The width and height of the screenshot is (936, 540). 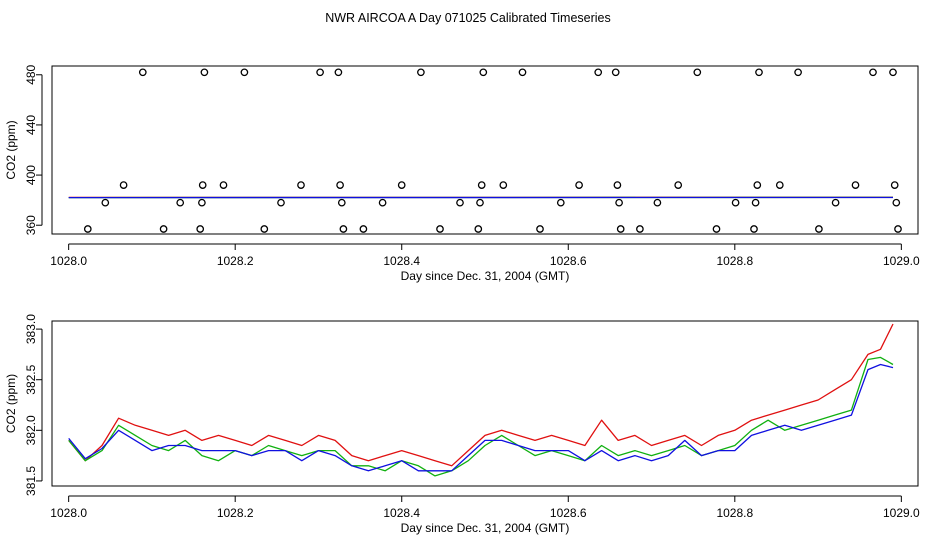 I want to click on y-tick-label: 383.0, so click(x=31, y=329).